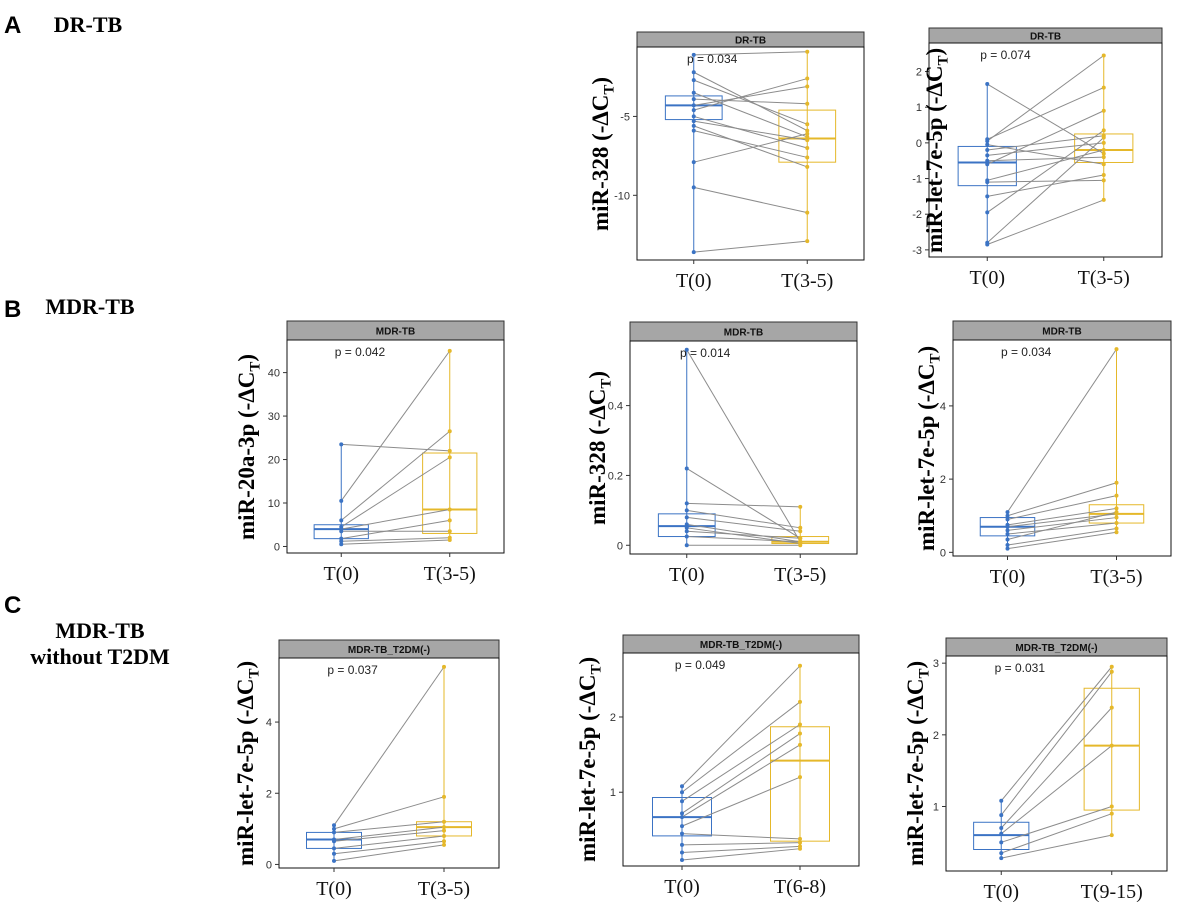 The image size is (1198, 902). I want to click on y-tick-label: 10, so click(274, 504).